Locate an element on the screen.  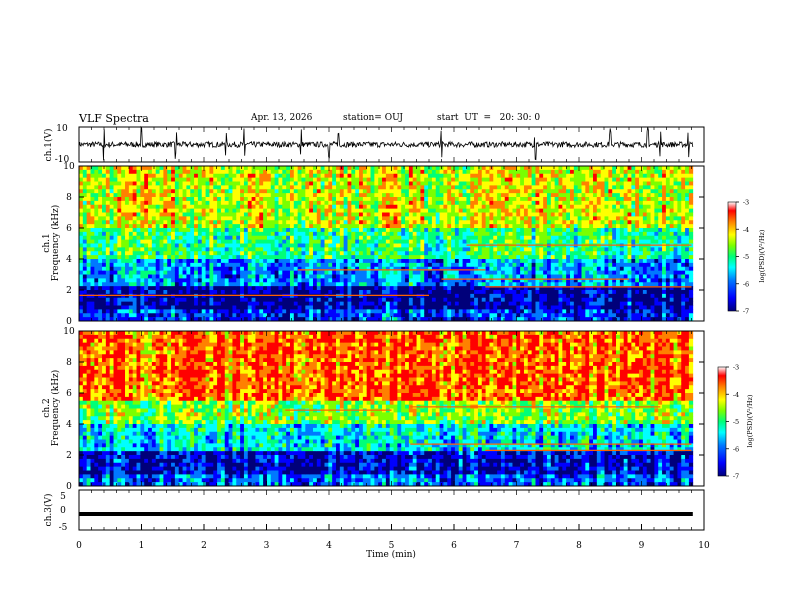
colorbar-ch1: -3 -4 -5 -6 -7 log(PSD)(V²/Hz) is located at coordinates (746, 257).